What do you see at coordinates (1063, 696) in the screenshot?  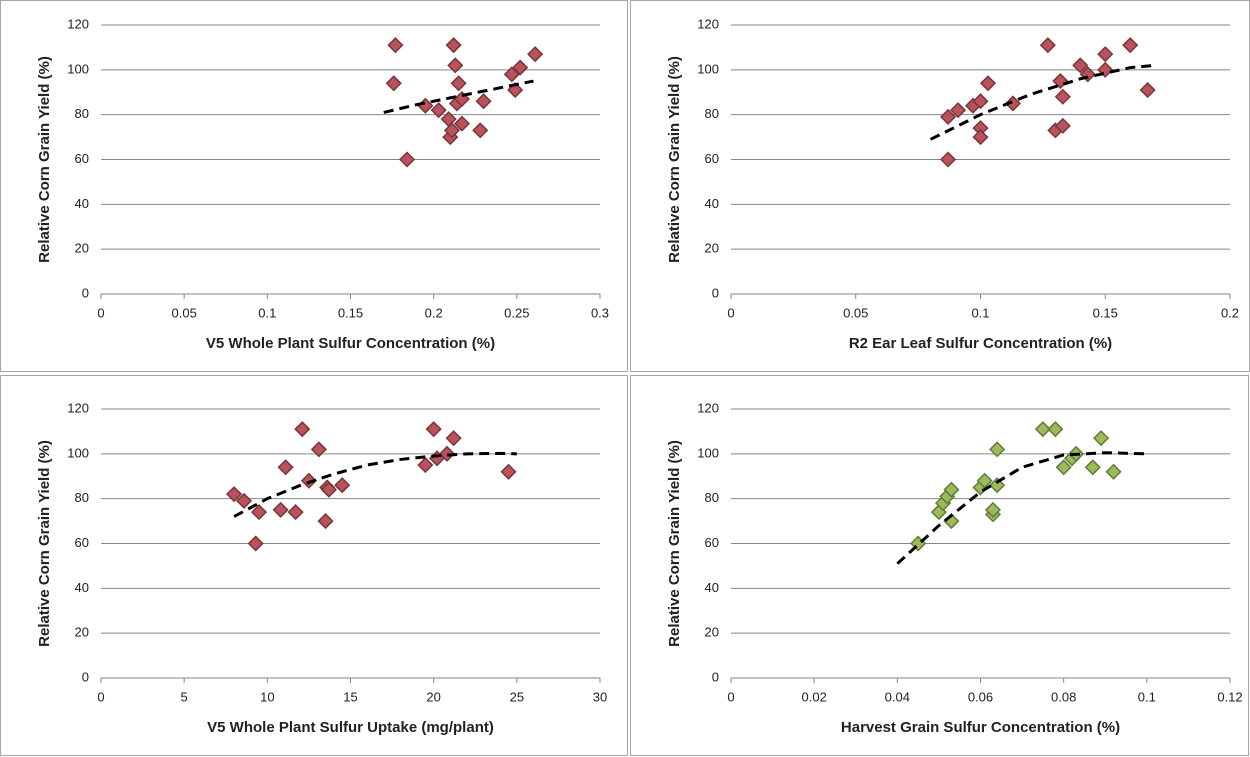 I see `x-tick-label: 0.08` at bounding box center [1063, 696].